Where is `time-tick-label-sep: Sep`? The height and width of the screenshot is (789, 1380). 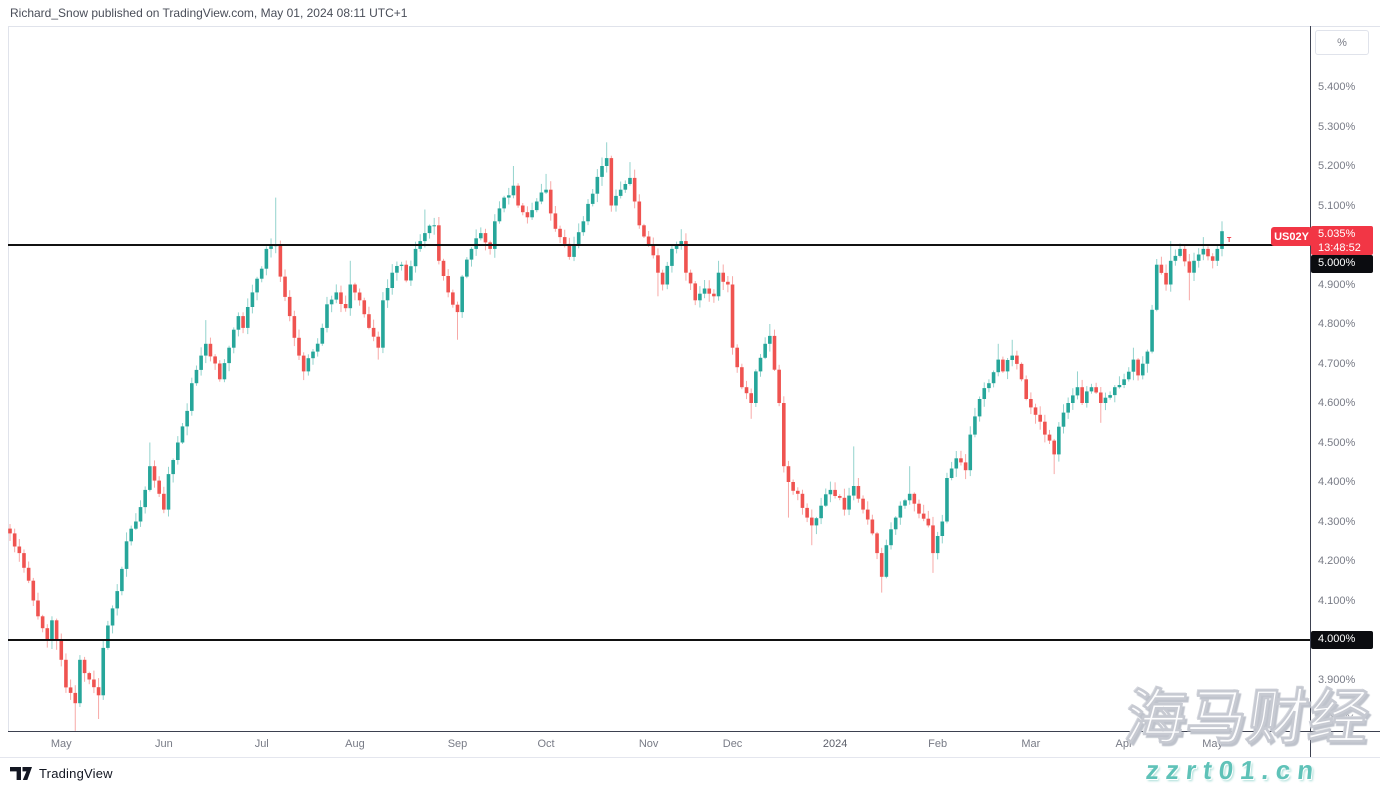
time-tick-label-sep: Sep is located at coordinates (457, 744).